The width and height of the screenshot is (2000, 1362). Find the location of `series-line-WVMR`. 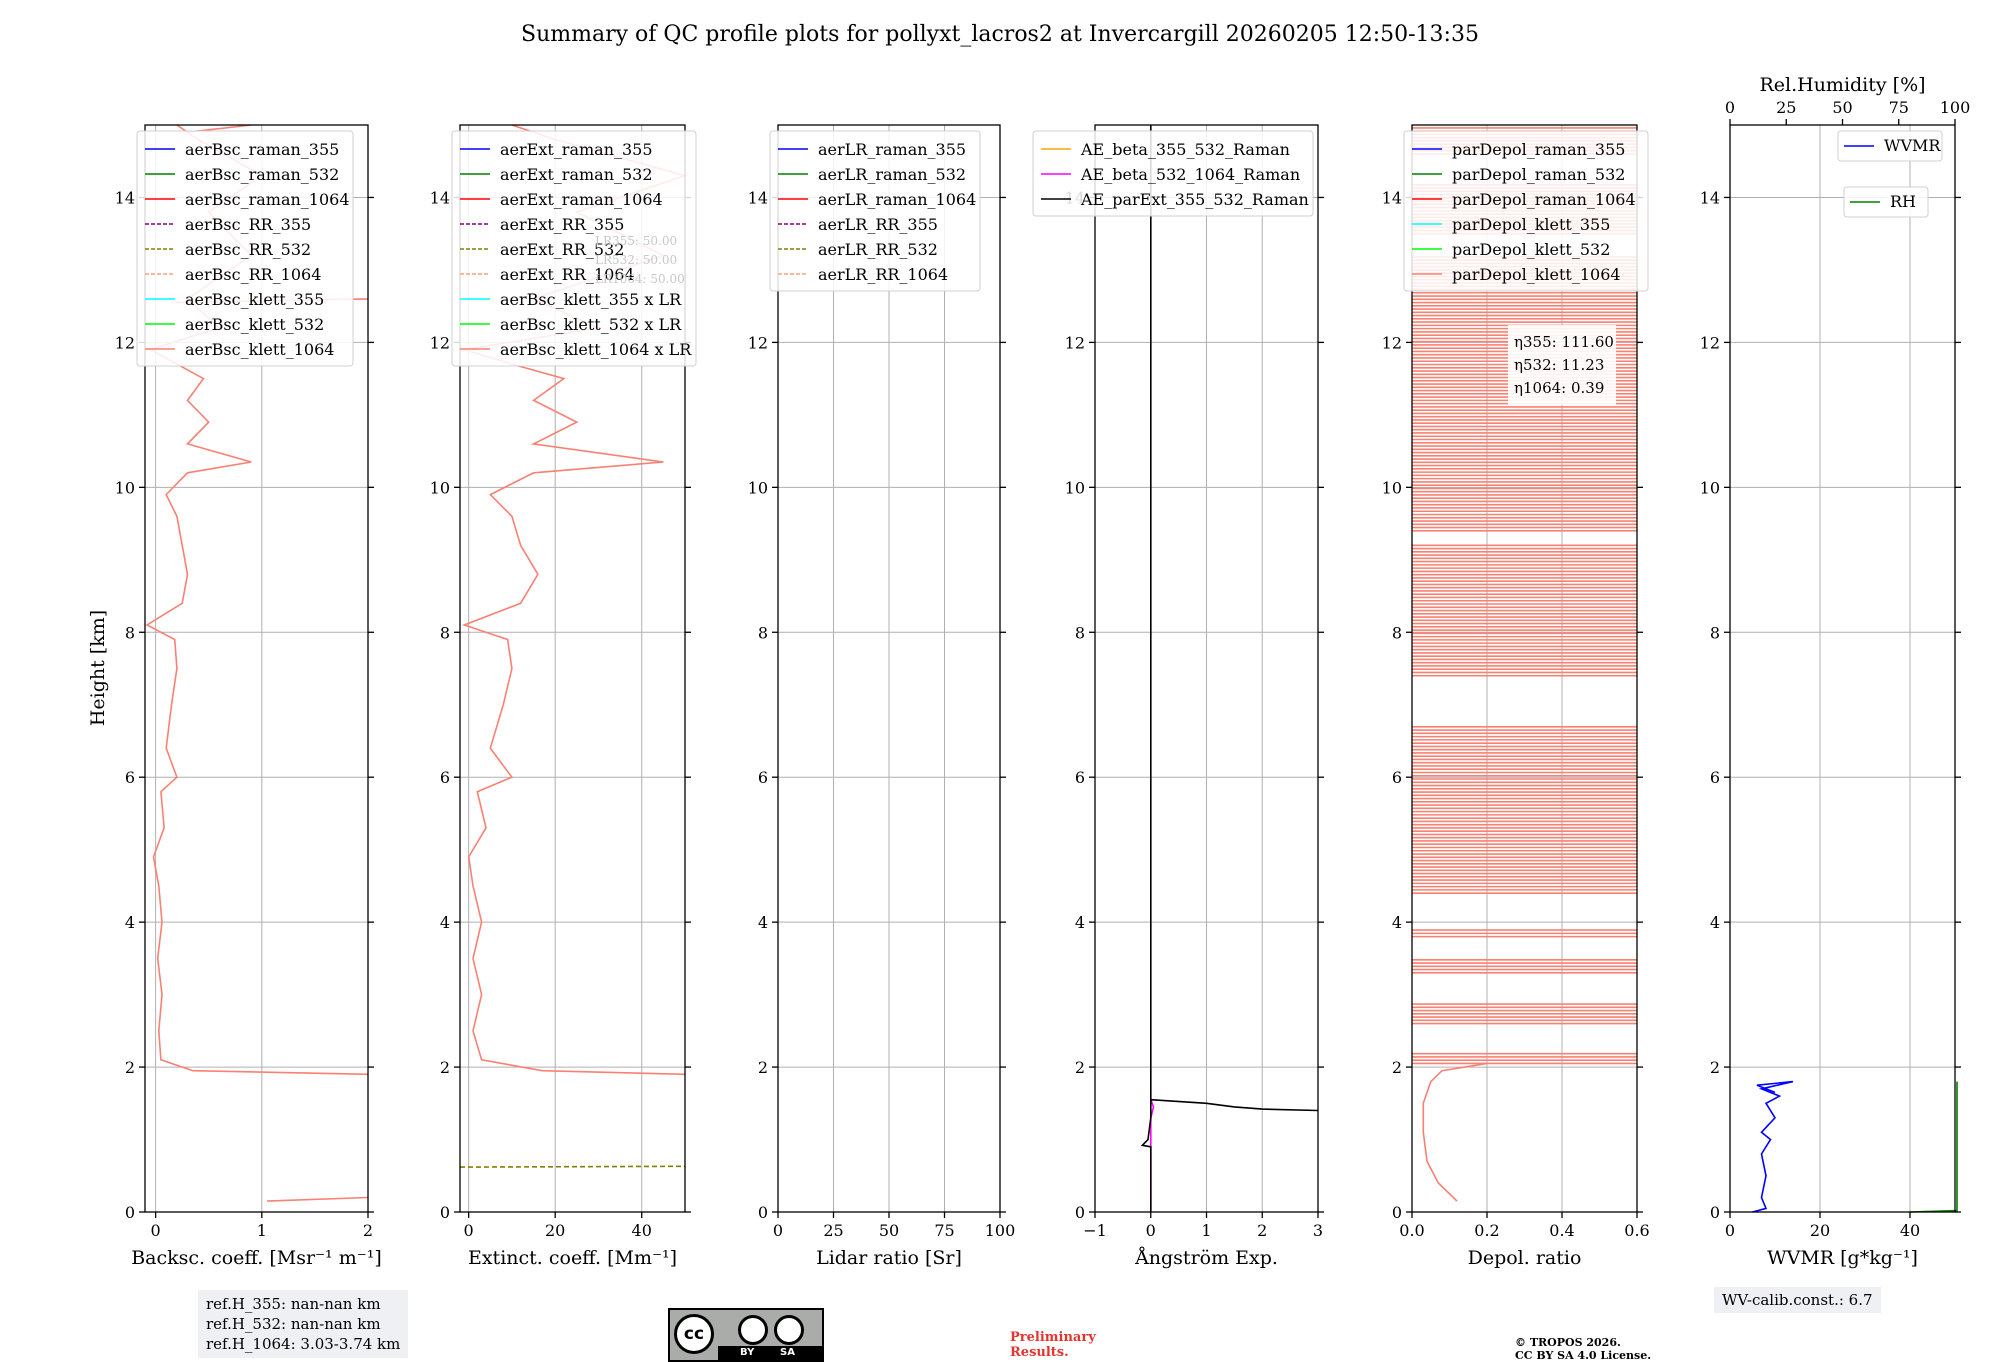

series-line-WVMR is located at coordinates (1773, 1146).